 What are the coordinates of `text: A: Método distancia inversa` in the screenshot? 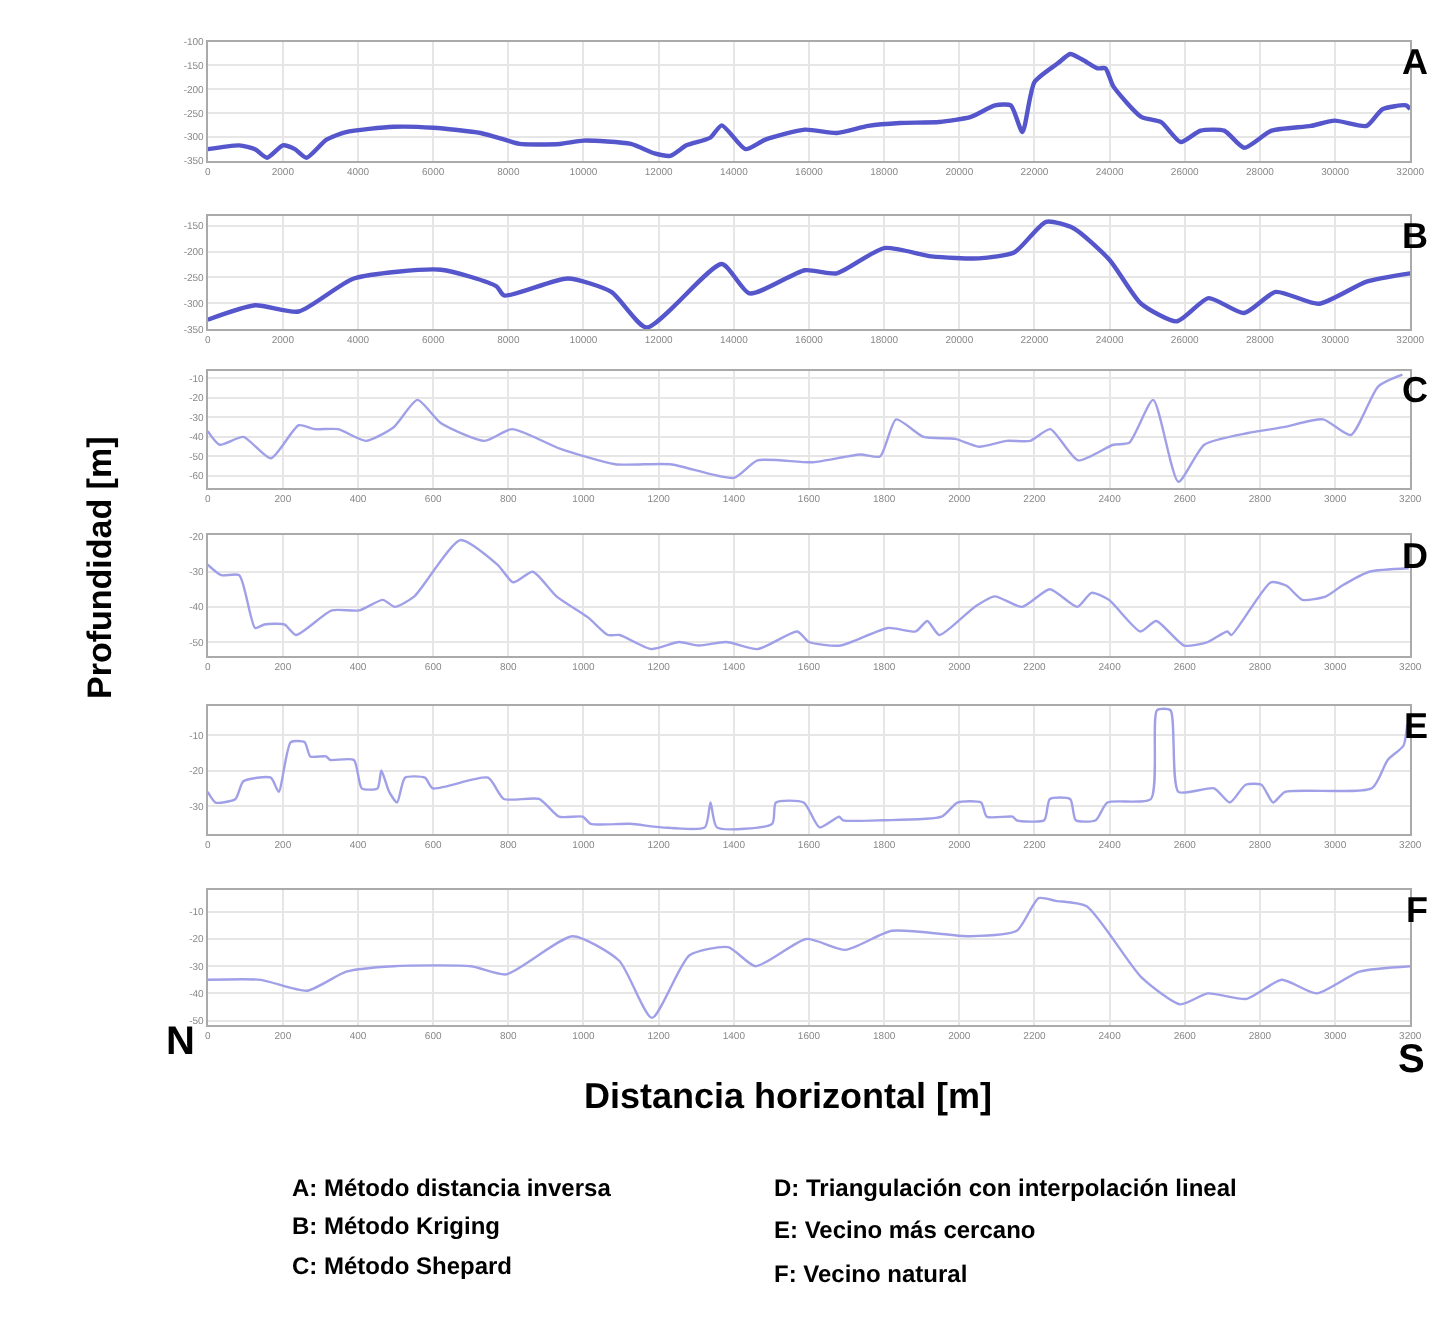 It's located at (452, 1188).